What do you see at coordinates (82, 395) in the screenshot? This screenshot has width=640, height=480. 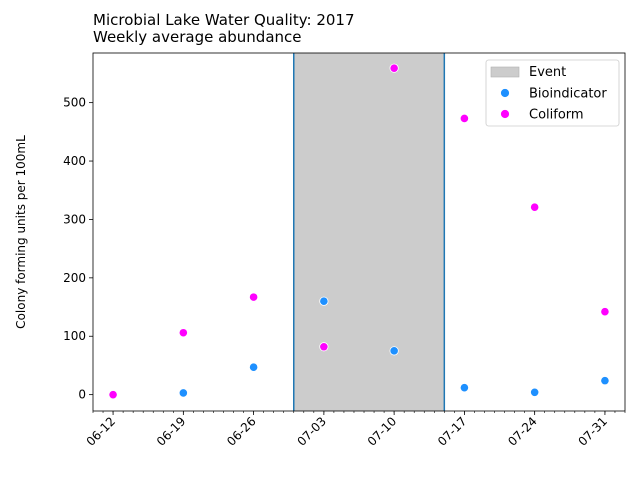 I see `y-tick-label: 0` at bounding box center [82, 395].